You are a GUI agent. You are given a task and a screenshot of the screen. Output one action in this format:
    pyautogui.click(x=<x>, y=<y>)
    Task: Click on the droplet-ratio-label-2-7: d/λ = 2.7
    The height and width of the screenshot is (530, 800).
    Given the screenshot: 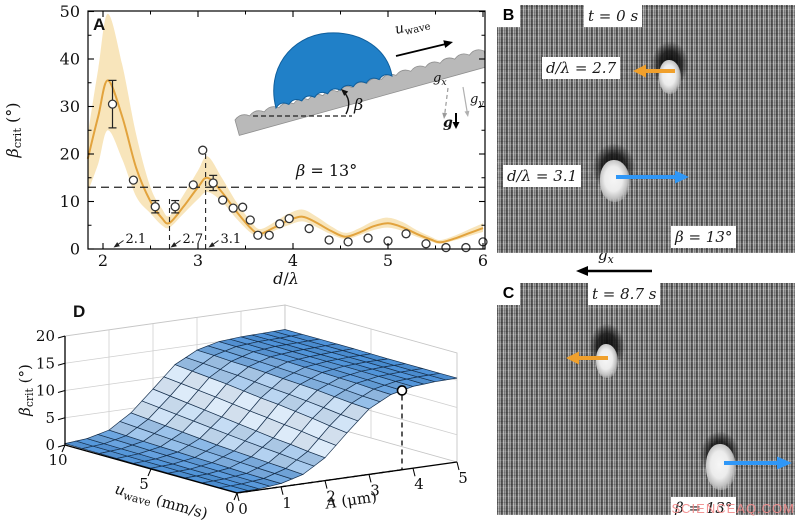 What is the action you would take?
    pyautogui.click(x=581, y=68)
    